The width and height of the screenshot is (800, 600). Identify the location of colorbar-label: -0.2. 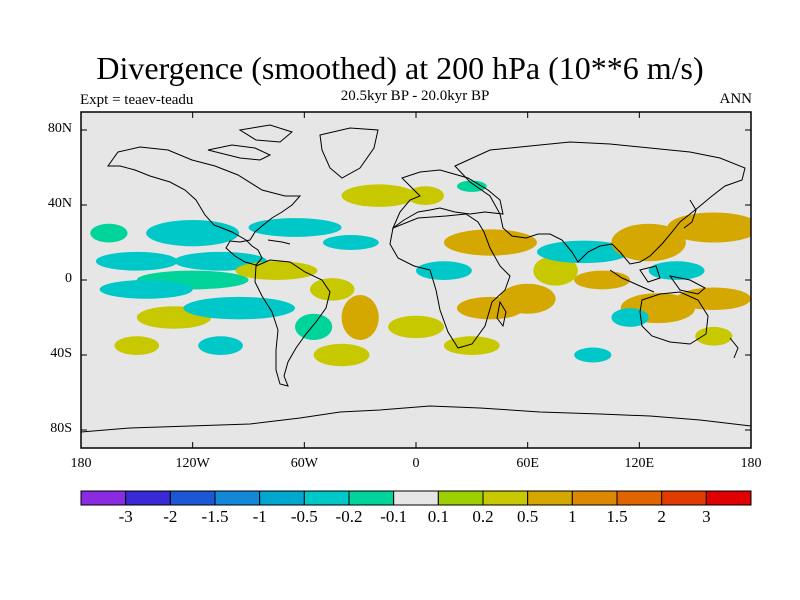
(349, 516).